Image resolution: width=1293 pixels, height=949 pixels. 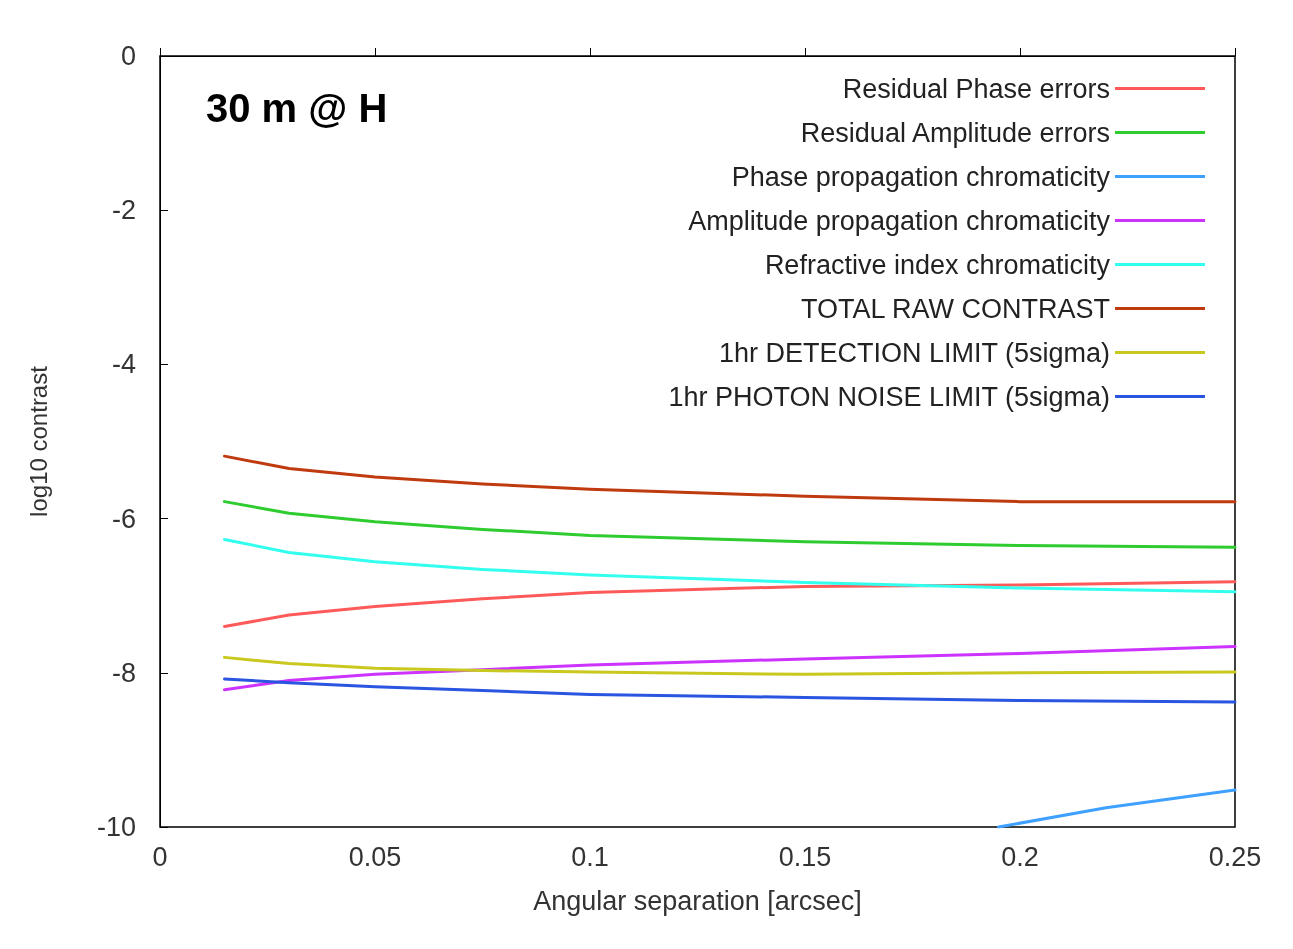 I want to click on legend-label: TOTAL RAW CONTRAST, so click(x=955, y=308).